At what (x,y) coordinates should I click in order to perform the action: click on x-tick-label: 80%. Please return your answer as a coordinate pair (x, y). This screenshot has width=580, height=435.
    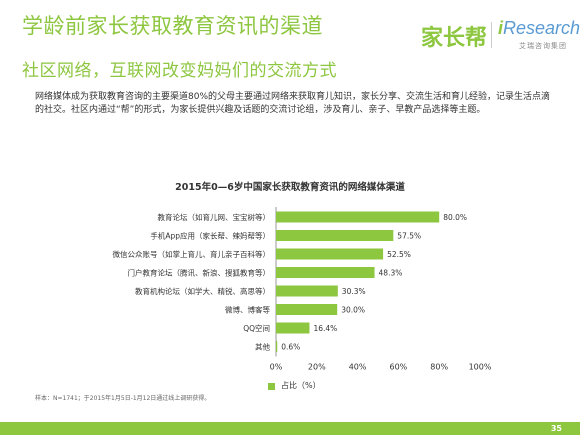
    Looking at the image, I should click on (439, 367).